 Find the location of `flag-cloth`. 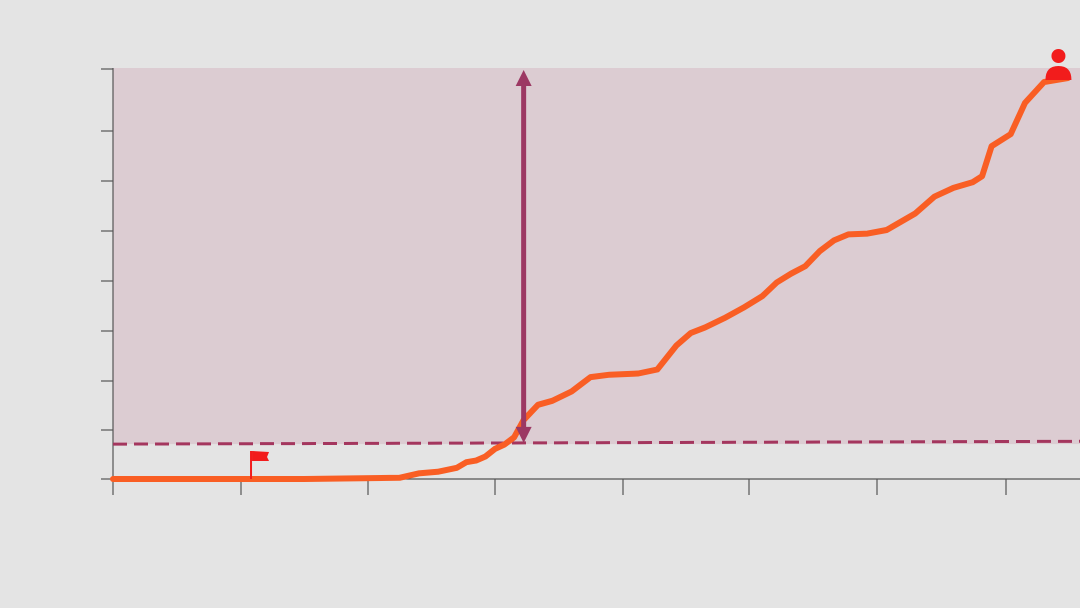

flag-cloth is located at coordinates (261, 456).